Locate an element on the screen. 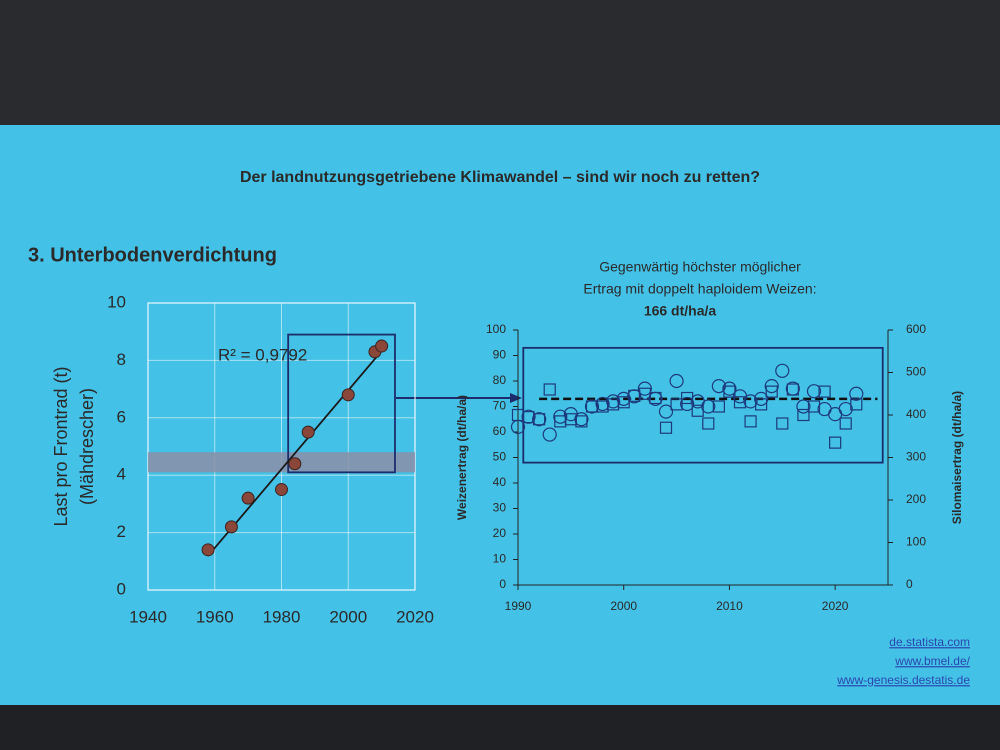 The height and width of the screenshot is (750, 1000). y-tick-label: 50 is located at coordinates (500, 457).